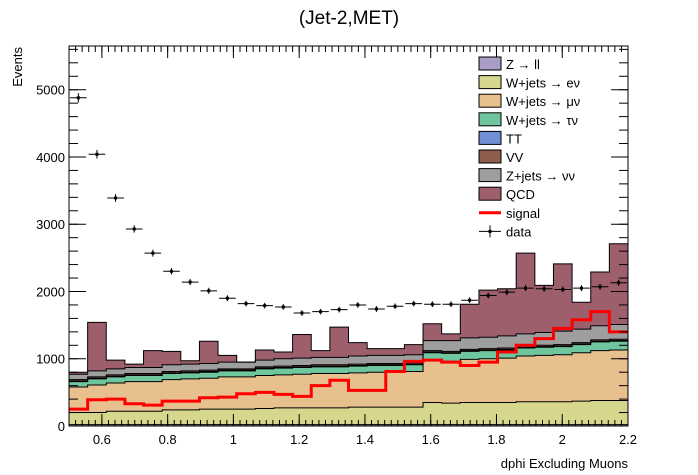  What do you see at coordinates (50, 291) in the screenshot?
I see `y-tick-label: 2000` at bounding box center [50, 291].